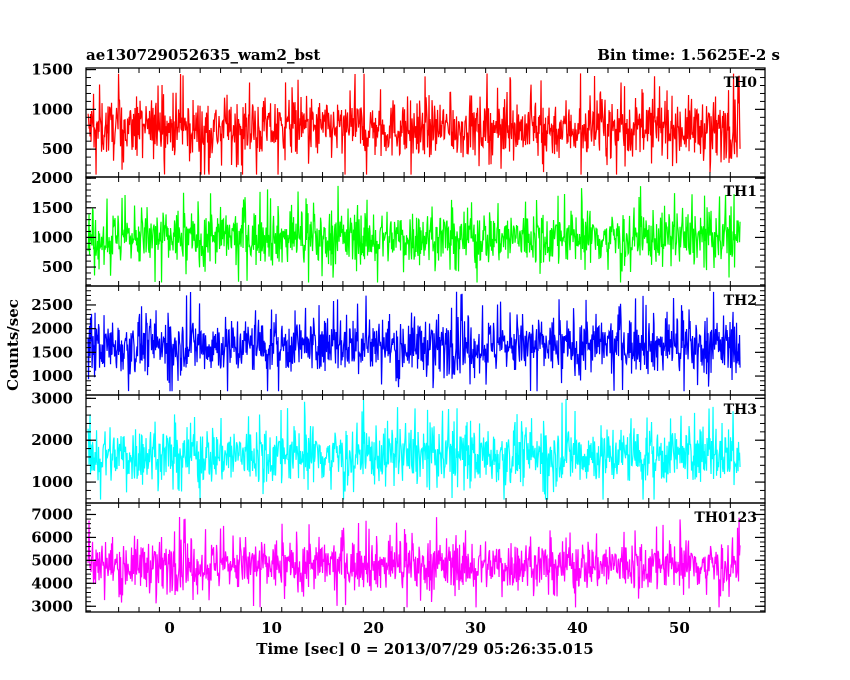 This screenshot has width=850, height=680. What do you see at coordinates (203, 55) in the screenshot?
I see `chart-title-left: ae130729052635_wam2_bst` at bounding box center [203, 55].